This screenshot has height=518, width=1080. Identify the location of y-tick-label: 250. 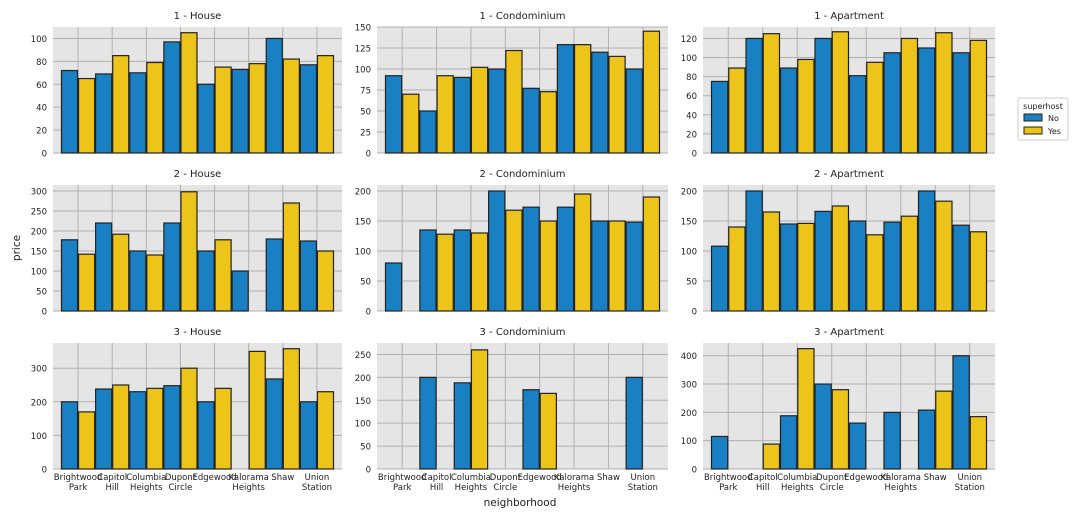
(363, 356).